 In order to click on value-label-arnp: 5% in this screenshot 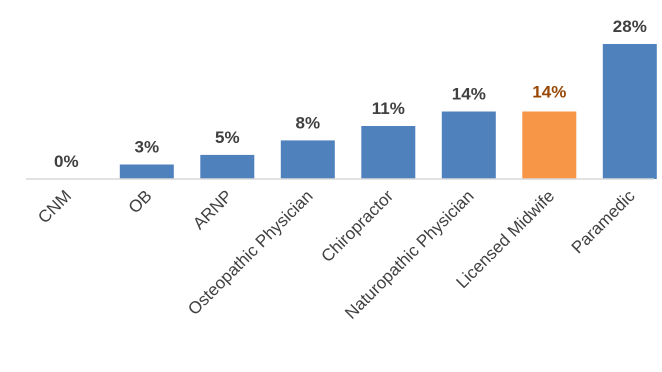, I will do `click(227, 137)`.